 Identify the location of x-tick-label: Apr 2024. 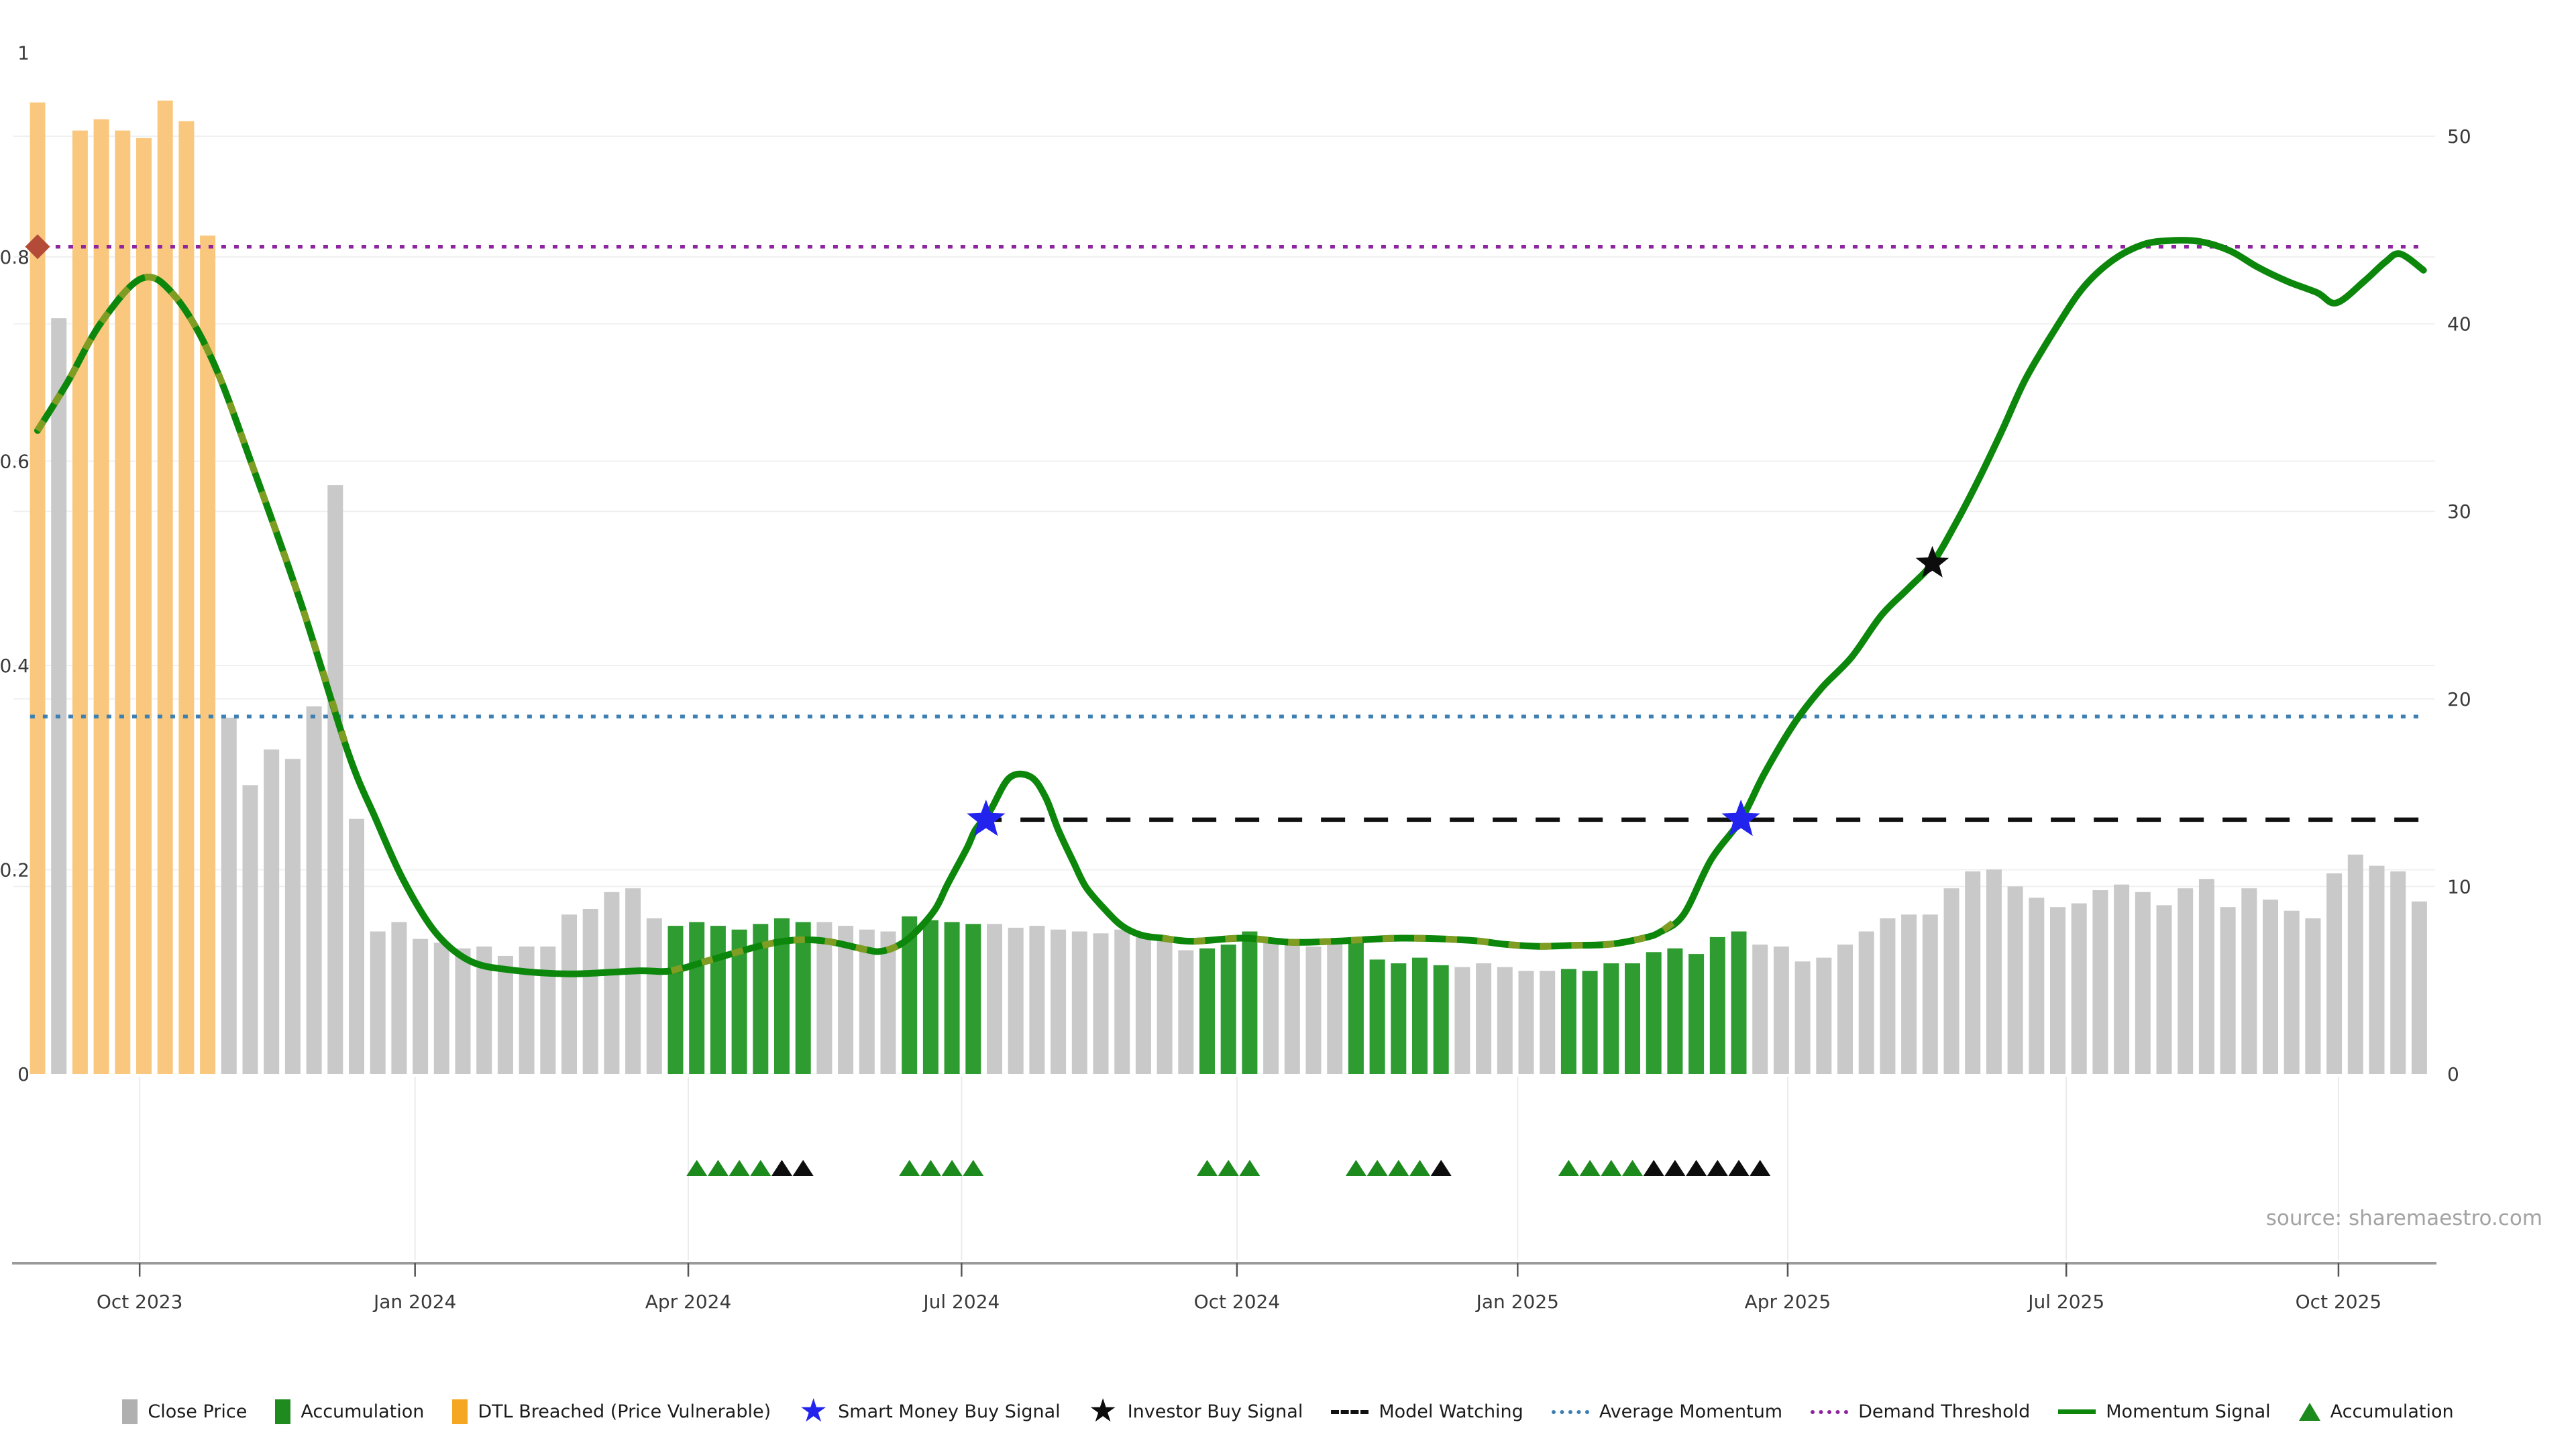
(688, 1302).